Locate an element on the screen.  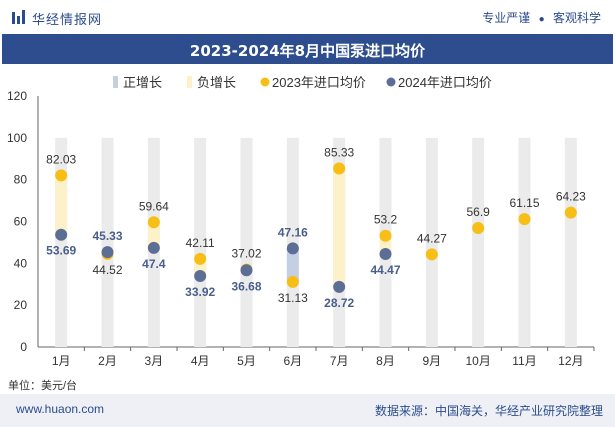
label-2023: 42.11 is located at coordinates (200, 243).